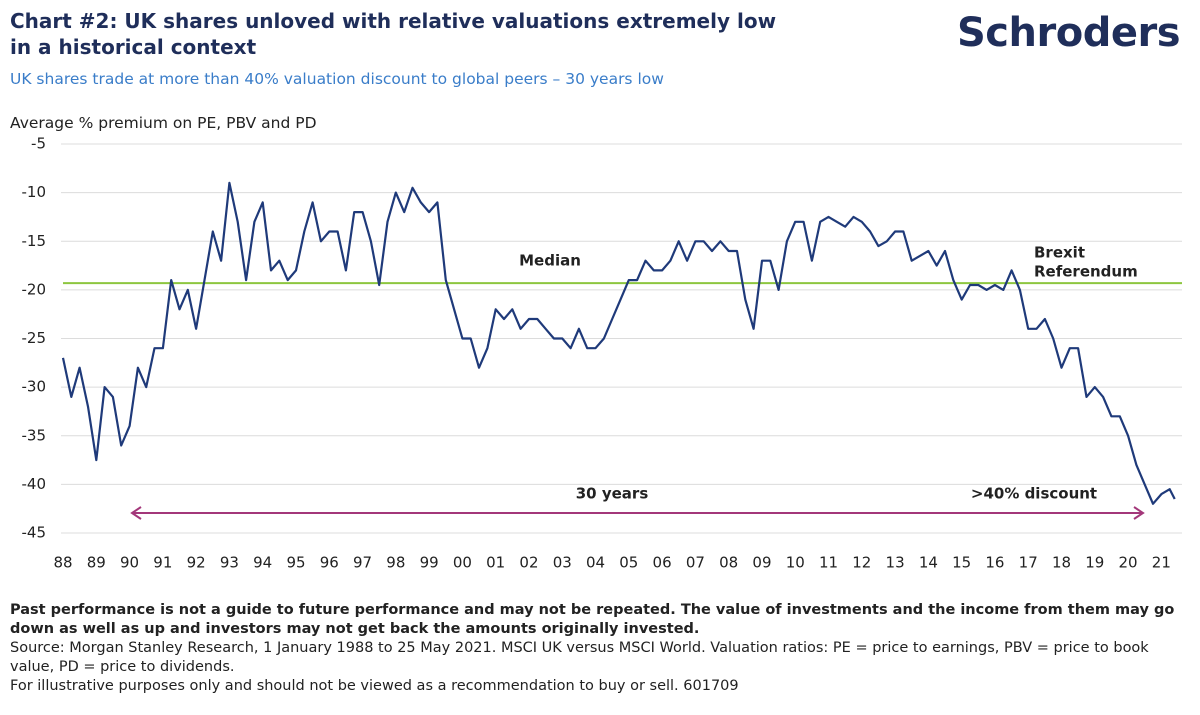 This screenshot has width=1200, height=715. What do you see at coordinates (612, 494) in the screenshot?
I see `period-label: 30 years` at bounding box center [612, 494].